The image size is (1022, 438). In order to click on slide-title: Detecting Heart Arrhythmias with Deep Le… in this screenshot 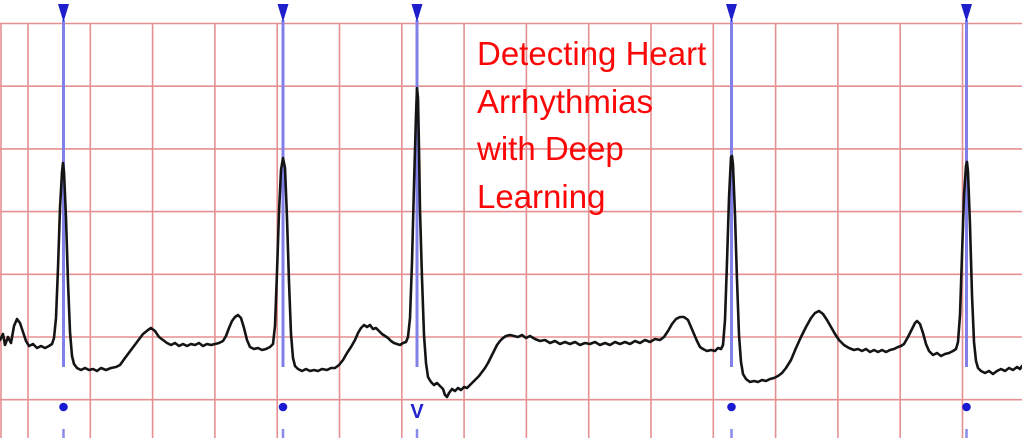, I will do `click(592, 125)`.